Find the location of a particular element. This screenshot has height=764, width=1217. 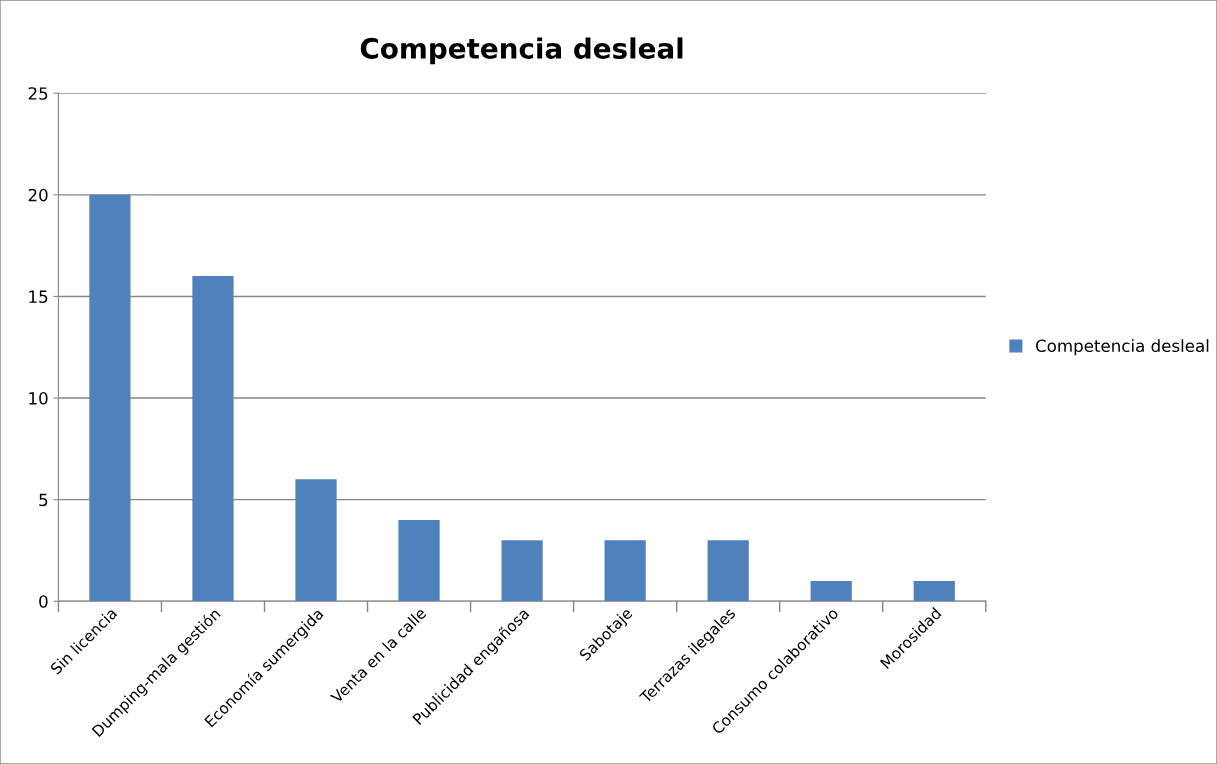

y-tick-label: 0 is located at coordinates (43, 601).